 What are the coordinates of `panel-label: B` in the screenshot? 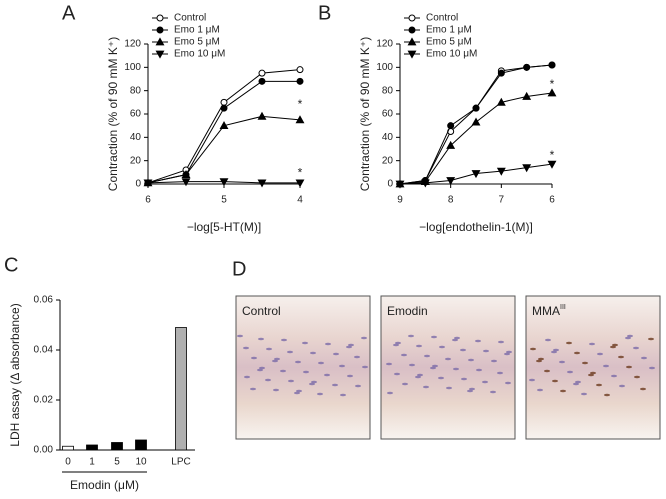 It's located at (324, 13).